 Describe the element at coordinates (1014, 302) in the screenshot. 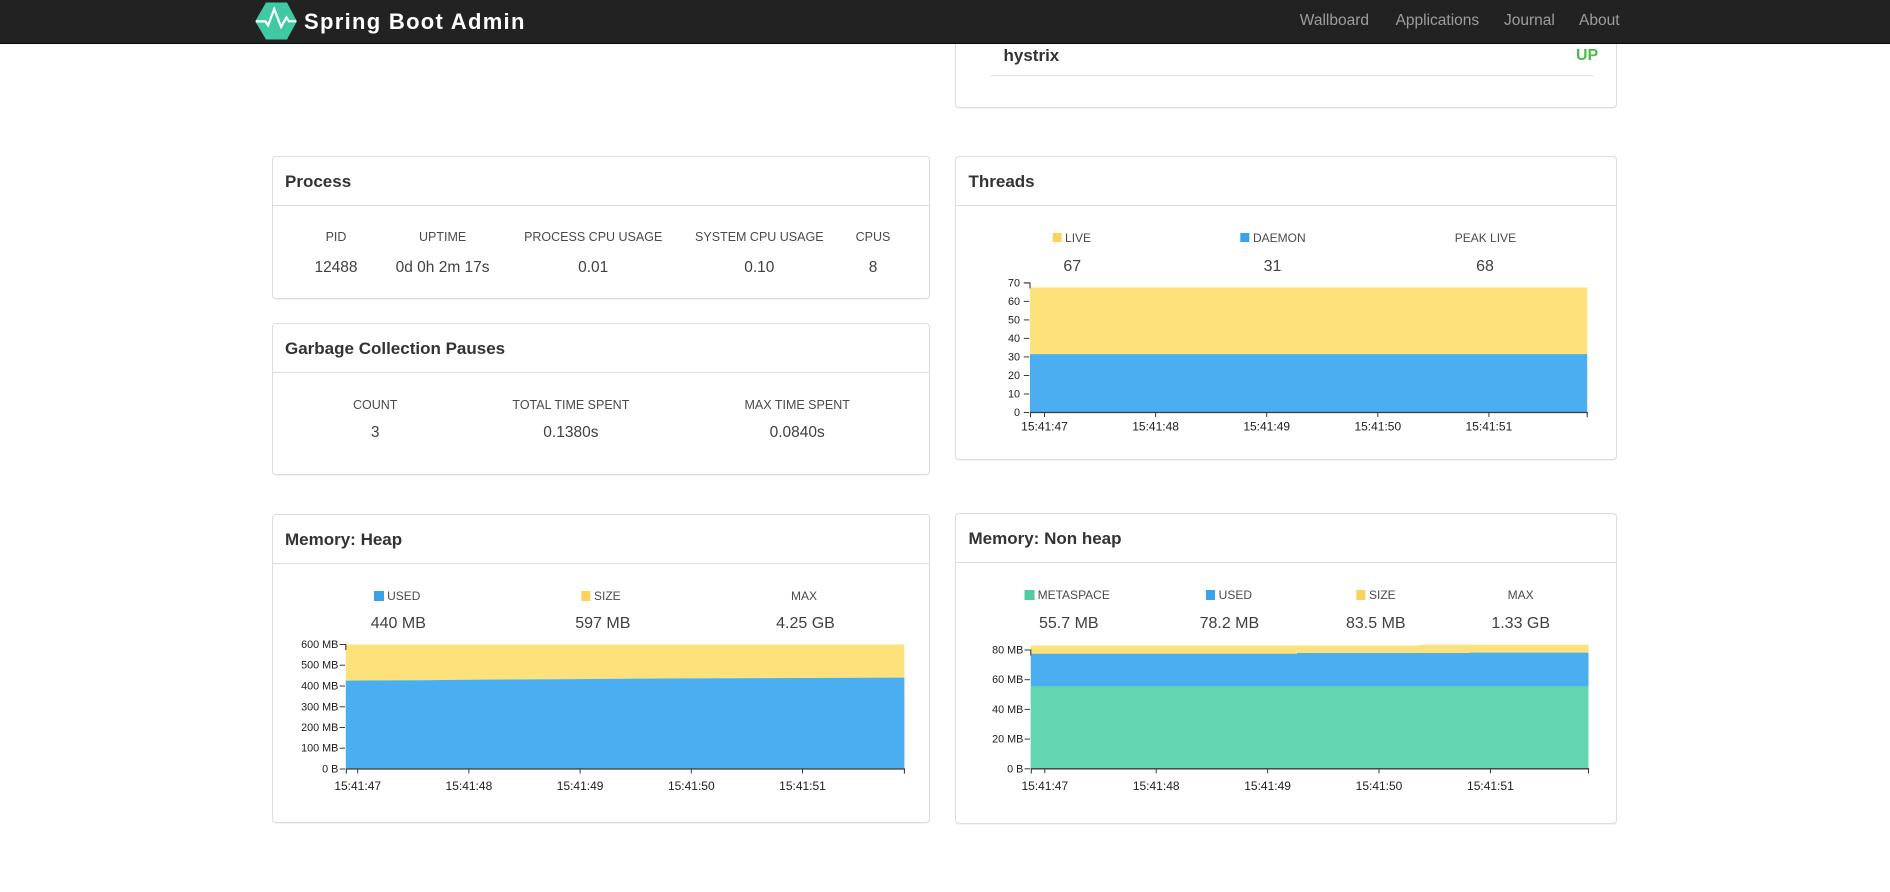

I see `svg-text: 60` at that location.